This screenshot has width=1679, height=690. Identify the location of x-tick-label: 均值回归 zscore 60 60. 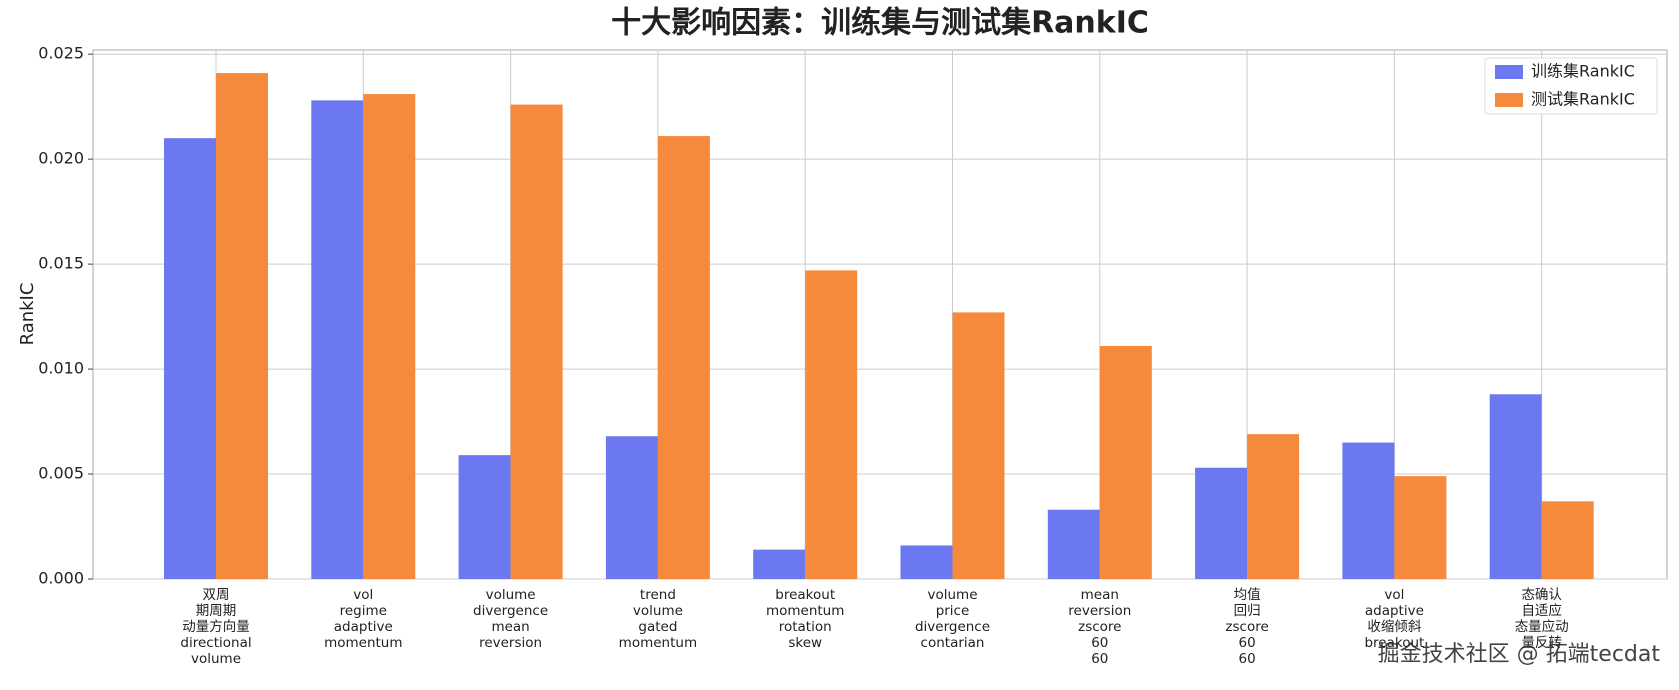
(1246, 627).